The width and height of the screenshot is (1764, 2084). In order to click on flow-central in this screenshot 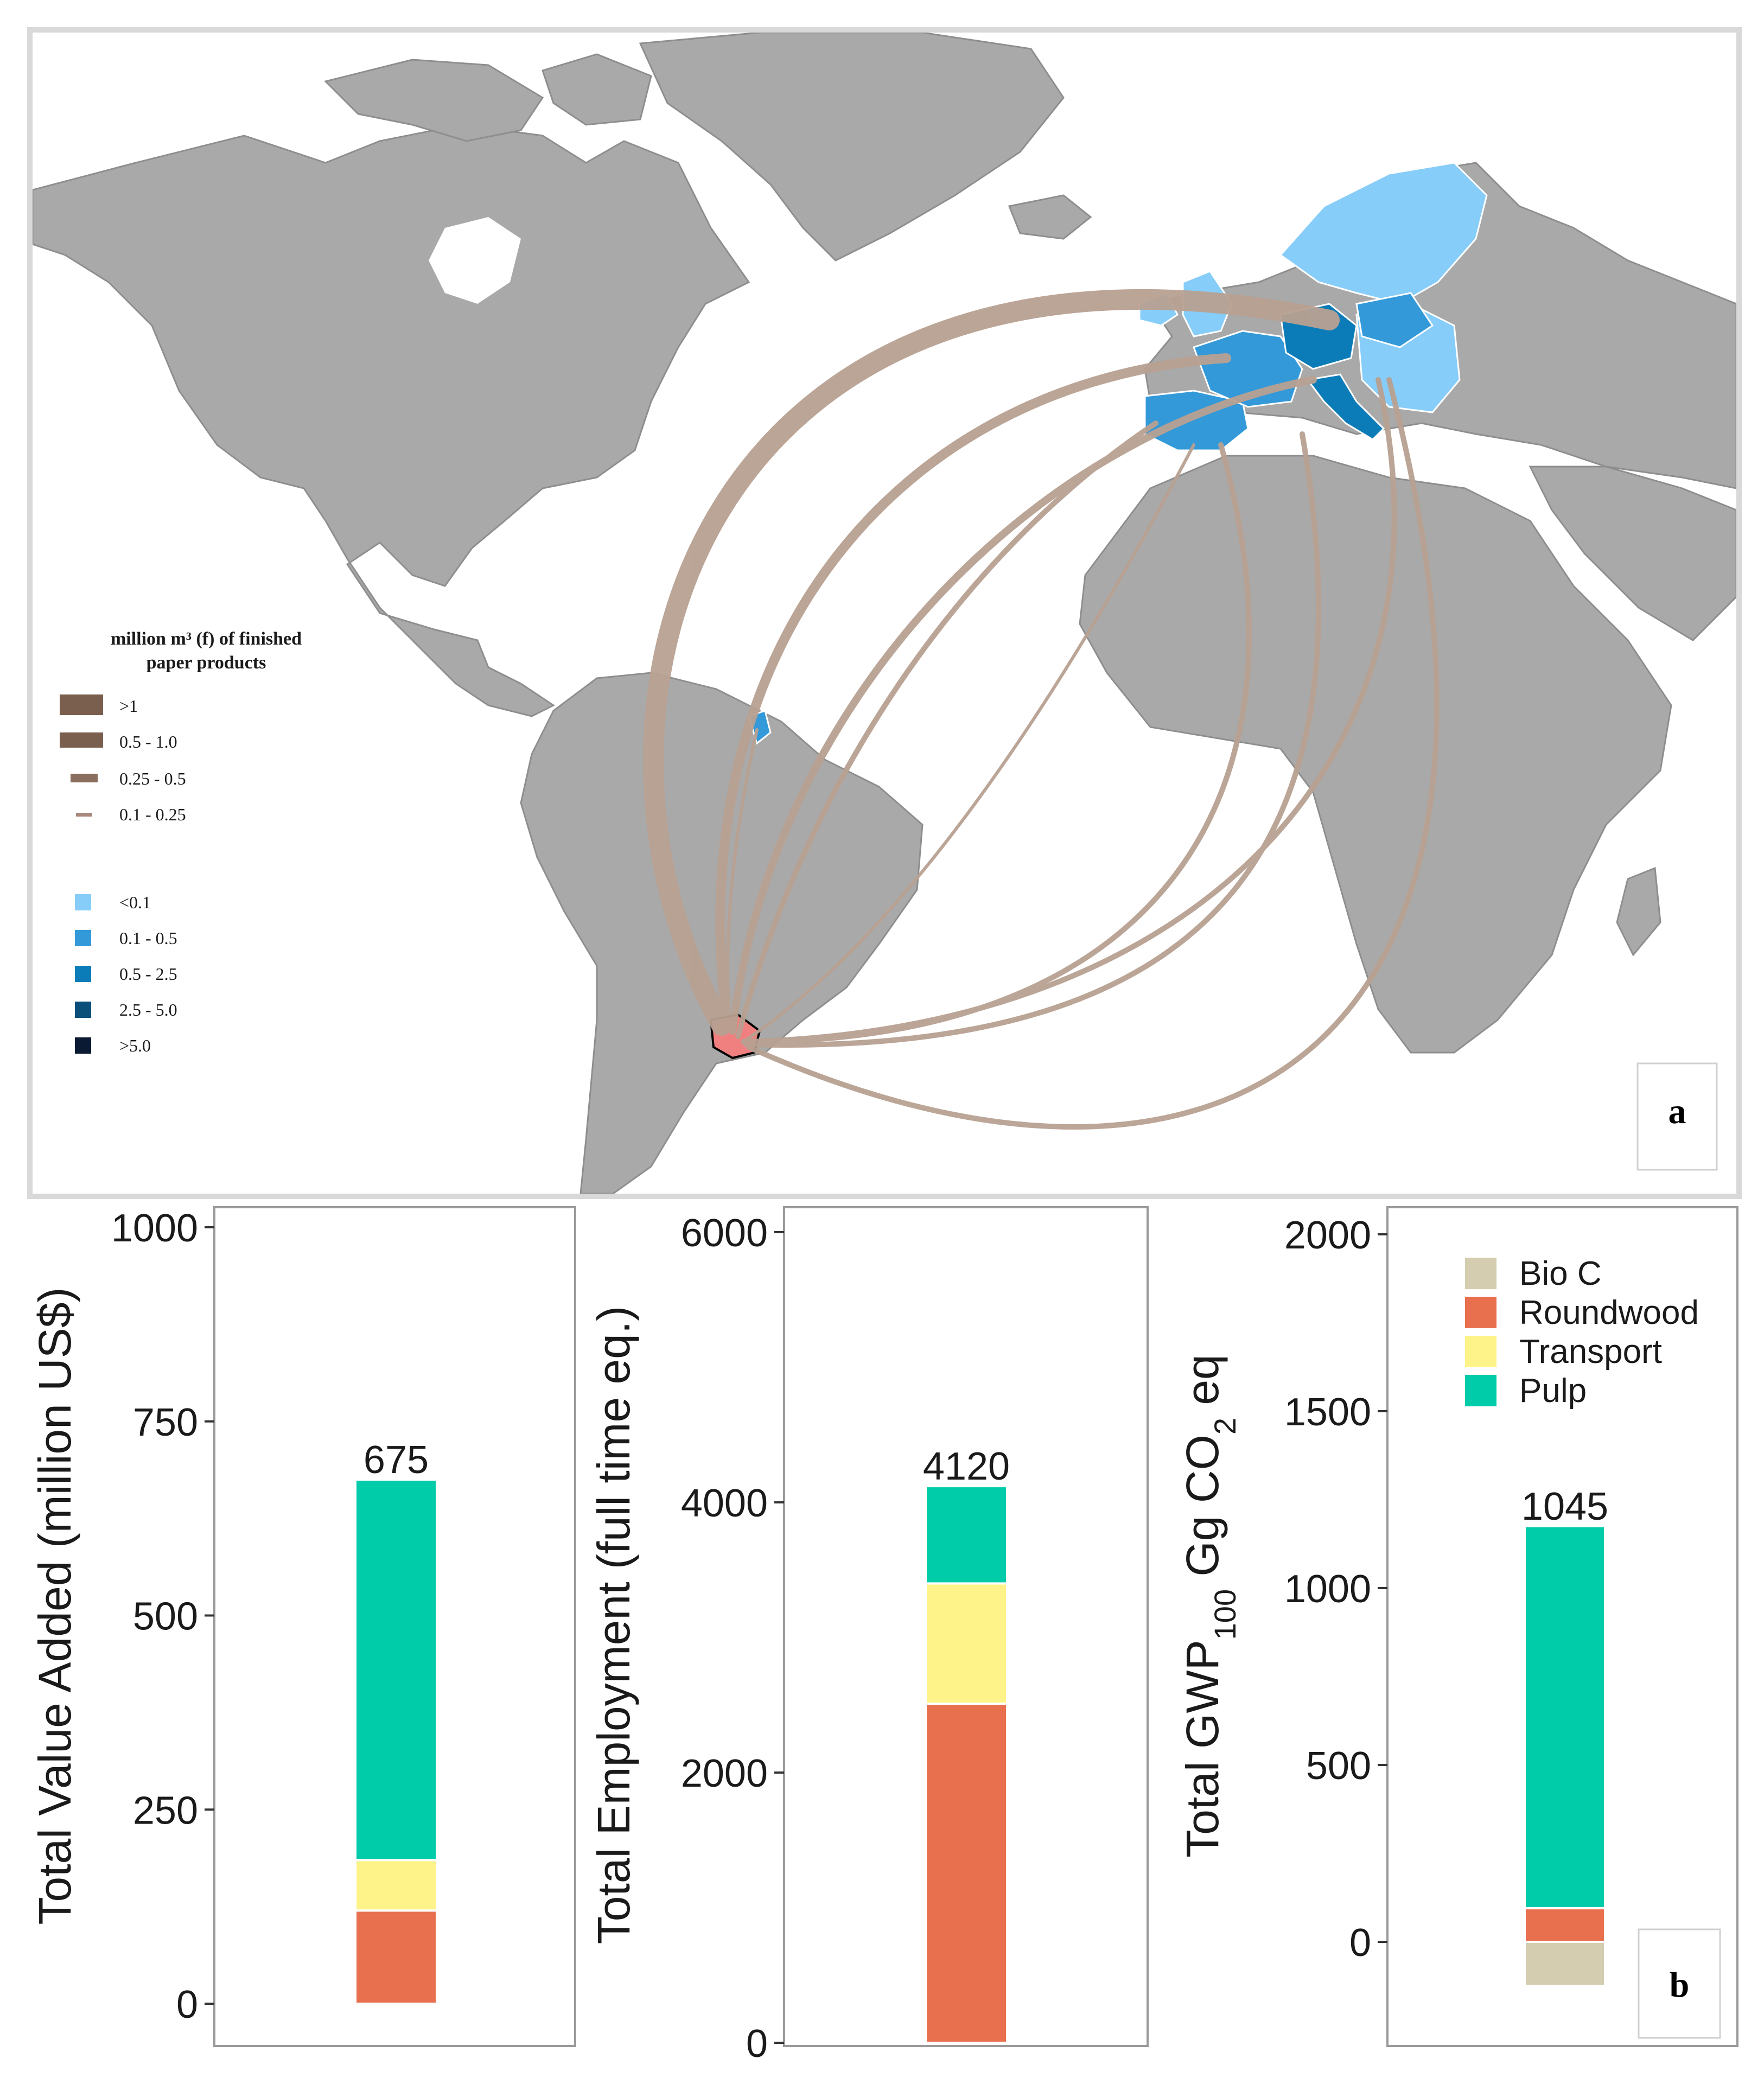, I will do `click(999, 743)`.